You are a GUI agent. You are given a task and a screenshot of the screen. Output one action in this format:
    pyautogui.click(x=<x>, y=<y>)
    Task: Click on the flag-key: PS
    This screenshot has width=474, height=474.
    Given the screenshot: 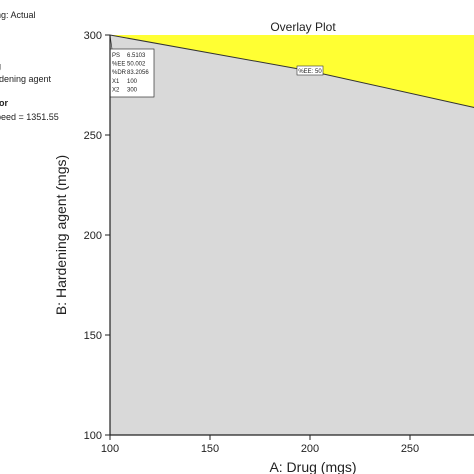 What is the action you would take?
    pyautogui.click(x=116, y=56)
    